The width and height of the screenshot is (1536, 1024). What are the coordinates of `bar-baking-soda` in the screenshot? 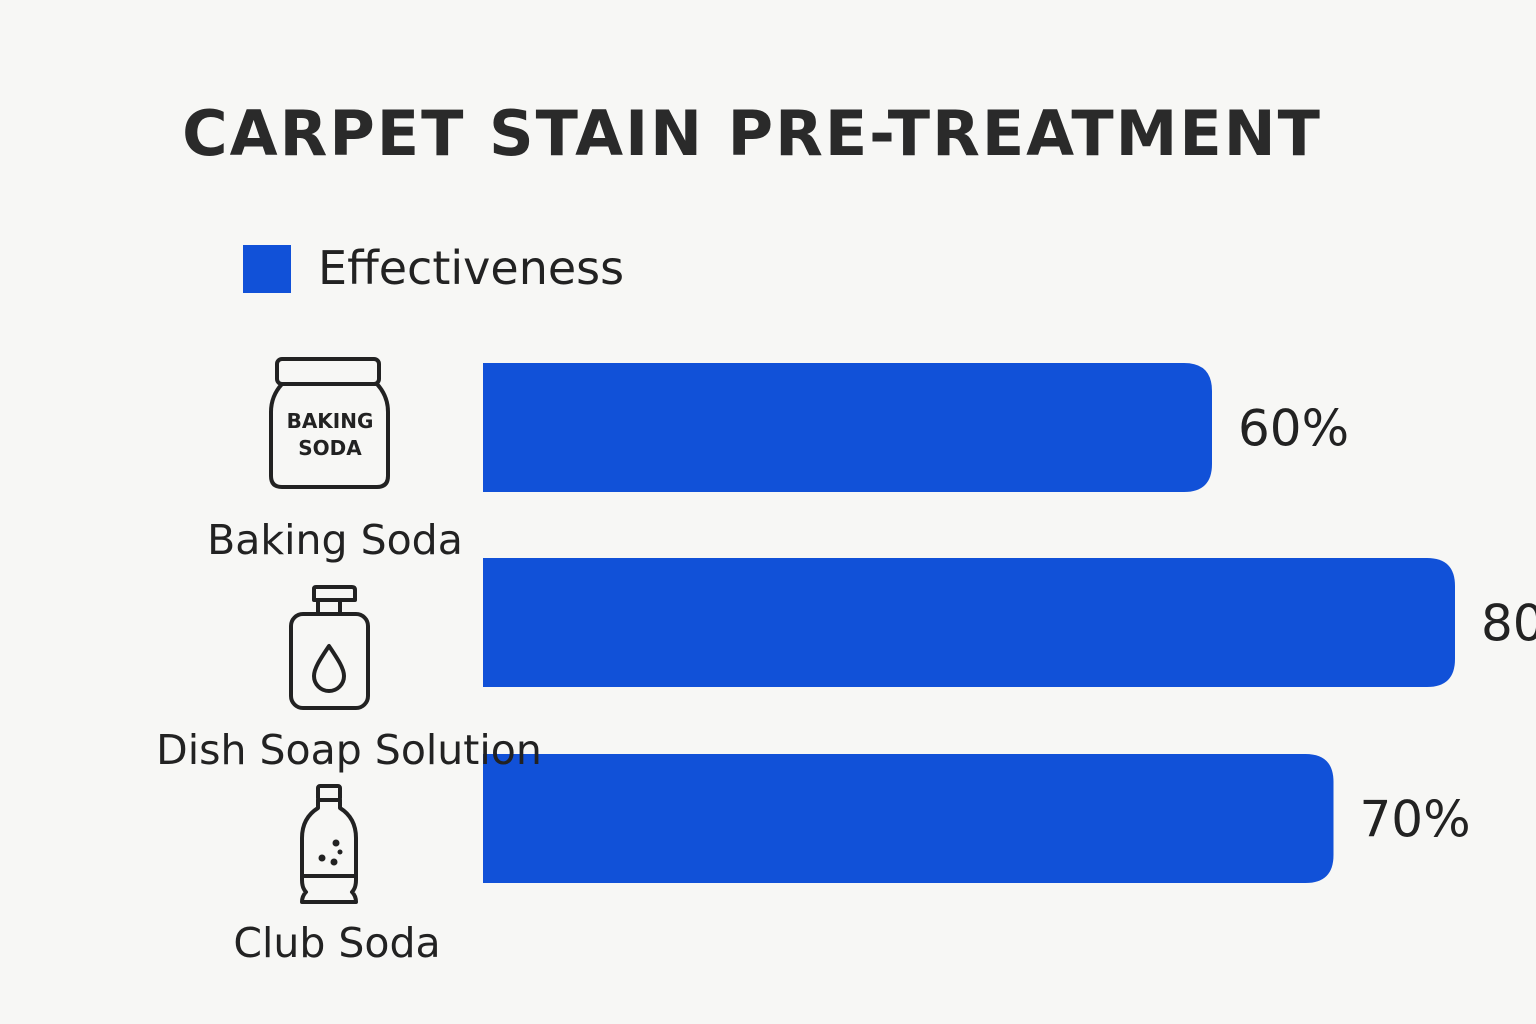 It's located at (847, 427).